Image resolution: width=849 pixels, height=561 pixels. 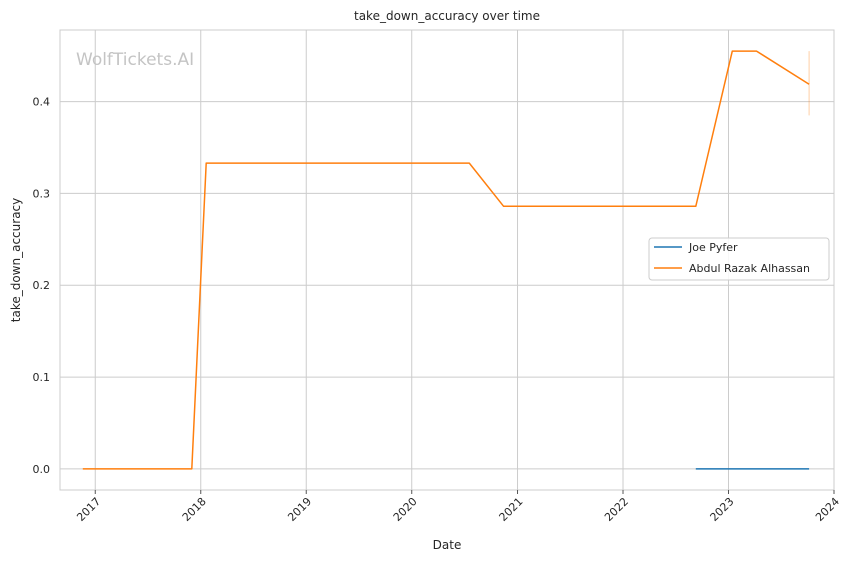 What do you see at coordinates (42, 193) in the screenshot?
I see `y-tick-label: 0.3` at bounding box center [42, 193].